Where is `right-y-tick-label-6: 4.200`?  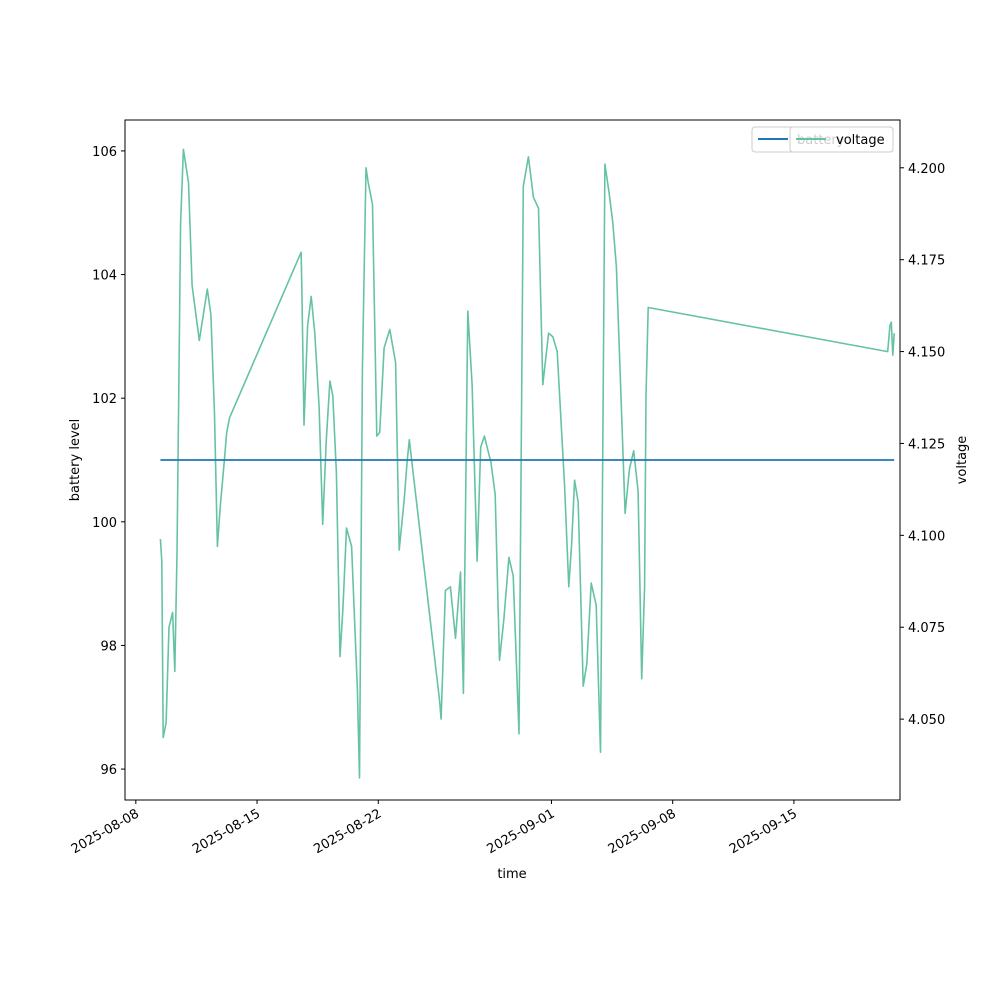 right-y-tick-label-6: 4.200 is located at coordinates (926, 169).